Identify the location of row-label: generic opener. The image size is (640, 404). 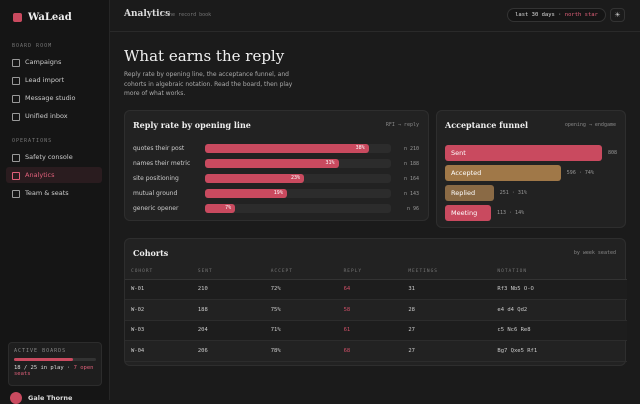
(156, 208).